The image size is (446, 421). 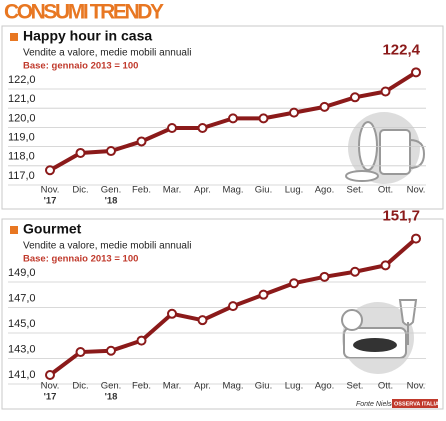 I want to click on beer-icon, so click(x=385, y=148).